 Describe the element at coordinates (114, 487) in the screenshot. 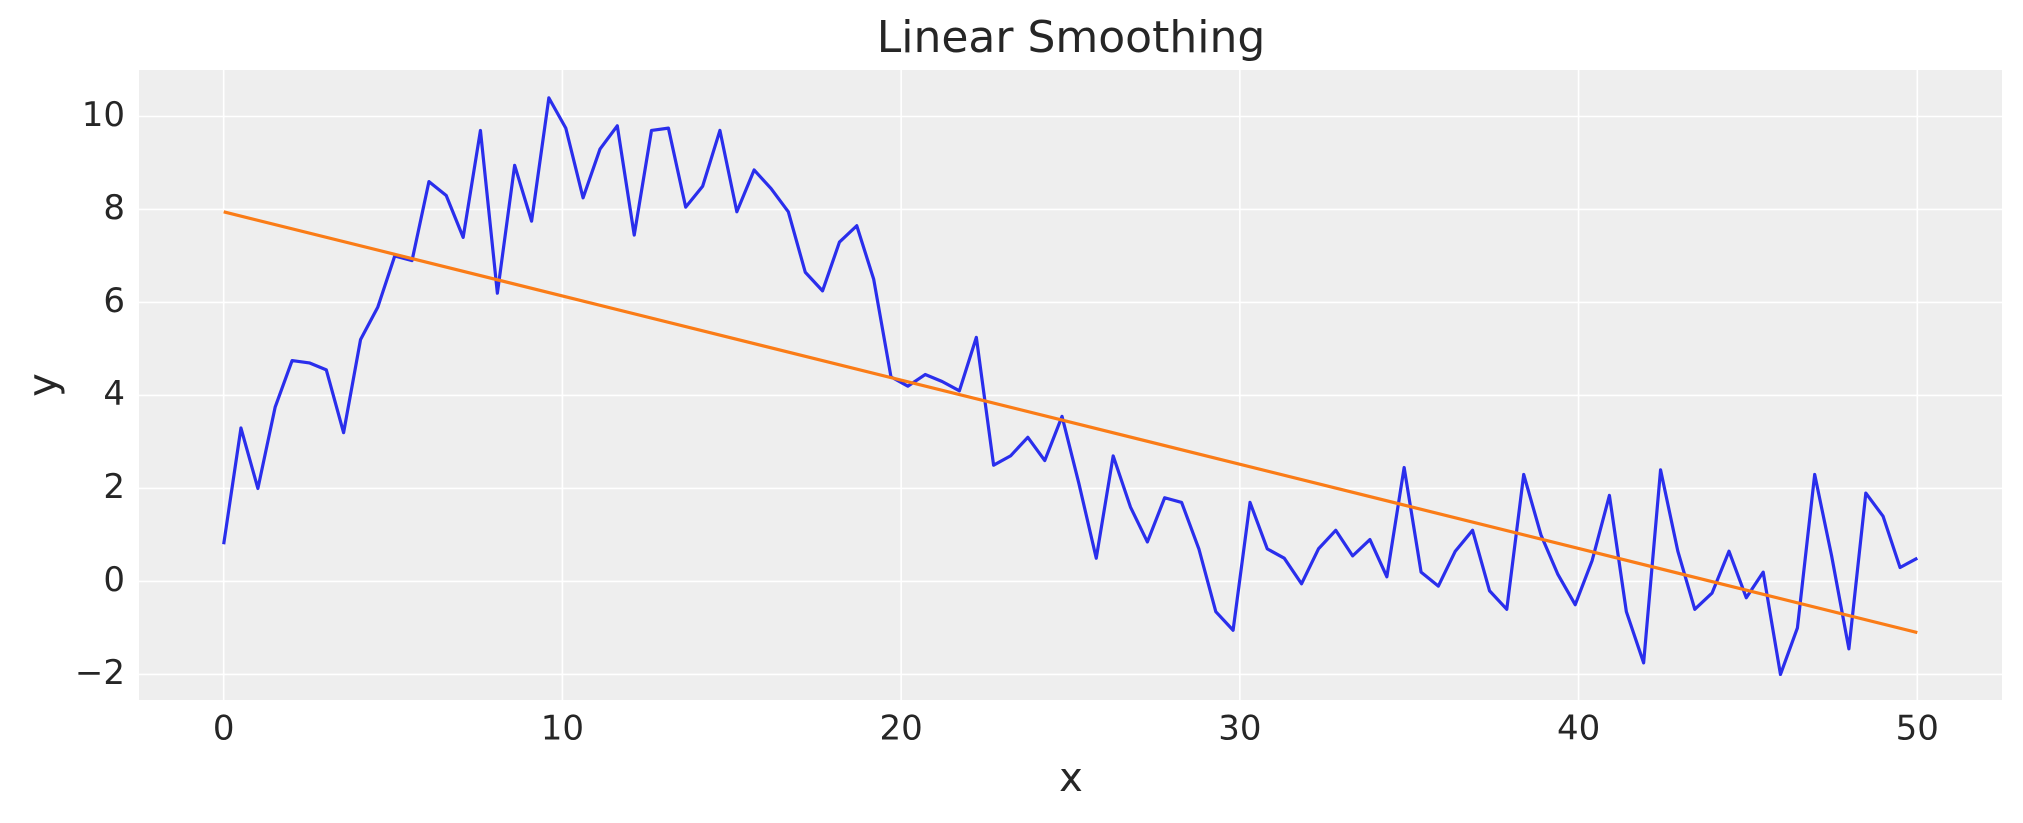

I see `y-tick-label: 2` at that location.